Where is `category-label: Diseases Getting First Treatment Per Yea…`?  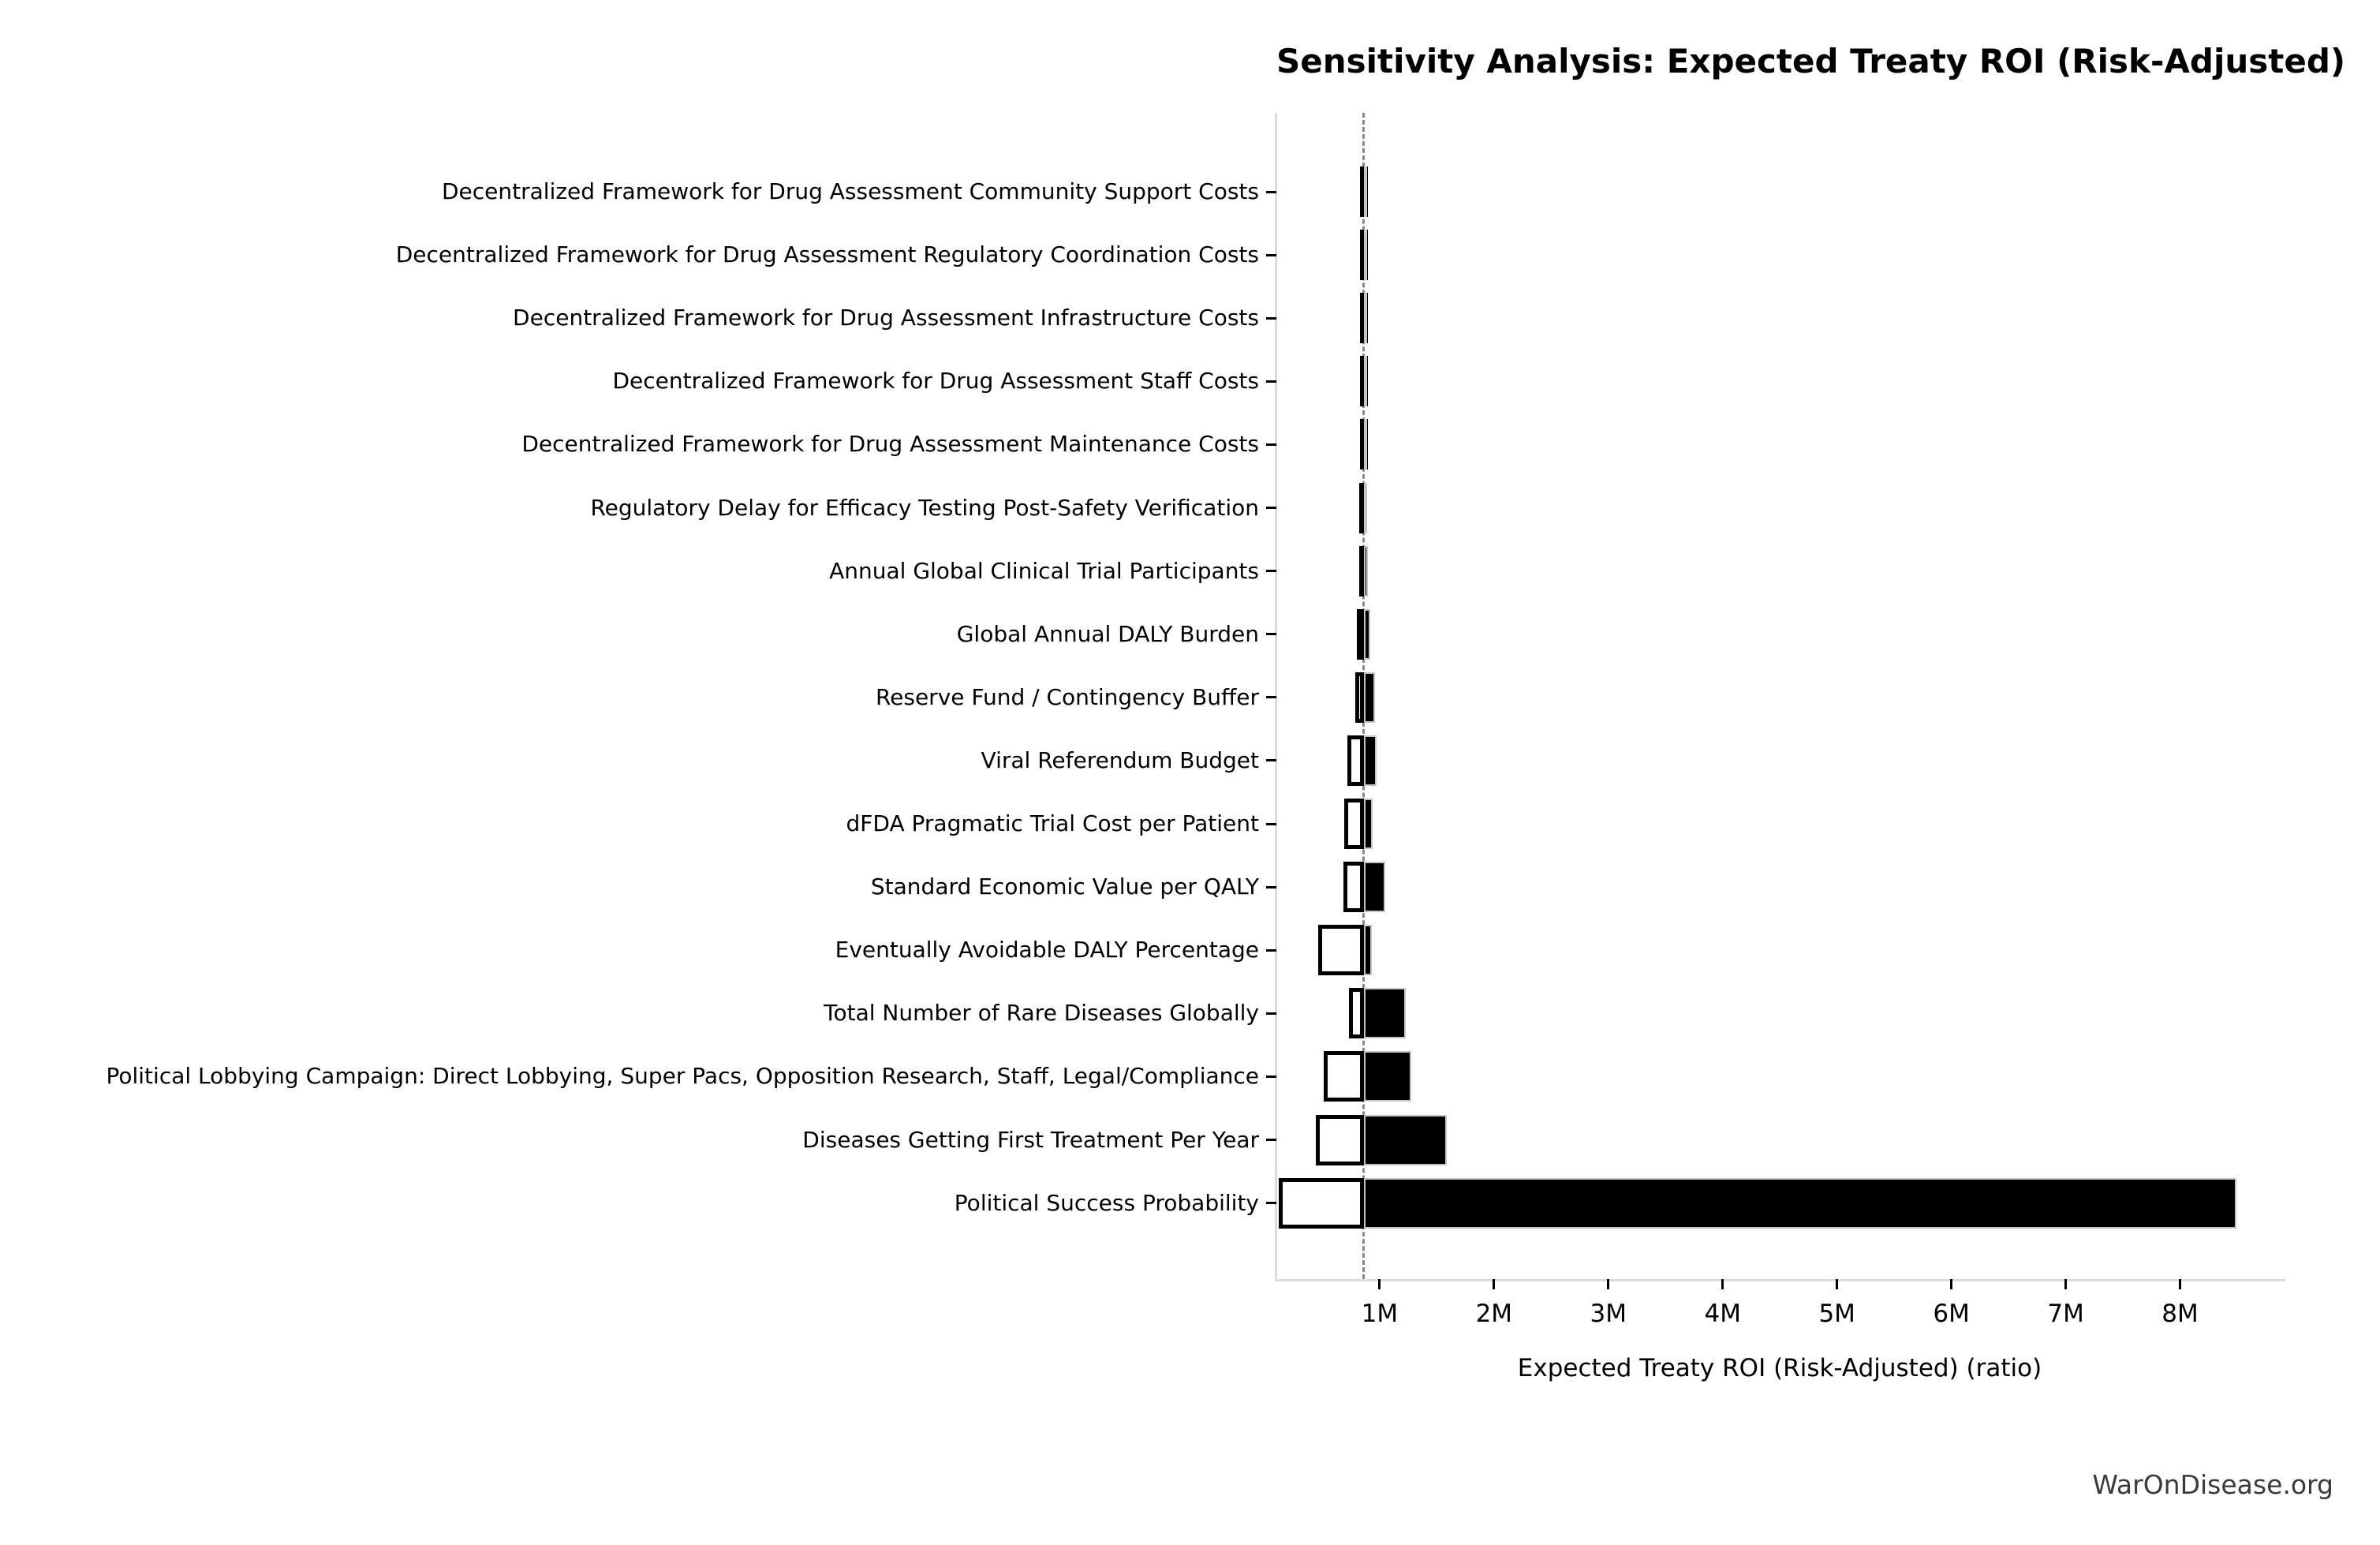 category-label: Diseases Getting First Treatment Per Yea… is located at coordinates (1030, 1139).